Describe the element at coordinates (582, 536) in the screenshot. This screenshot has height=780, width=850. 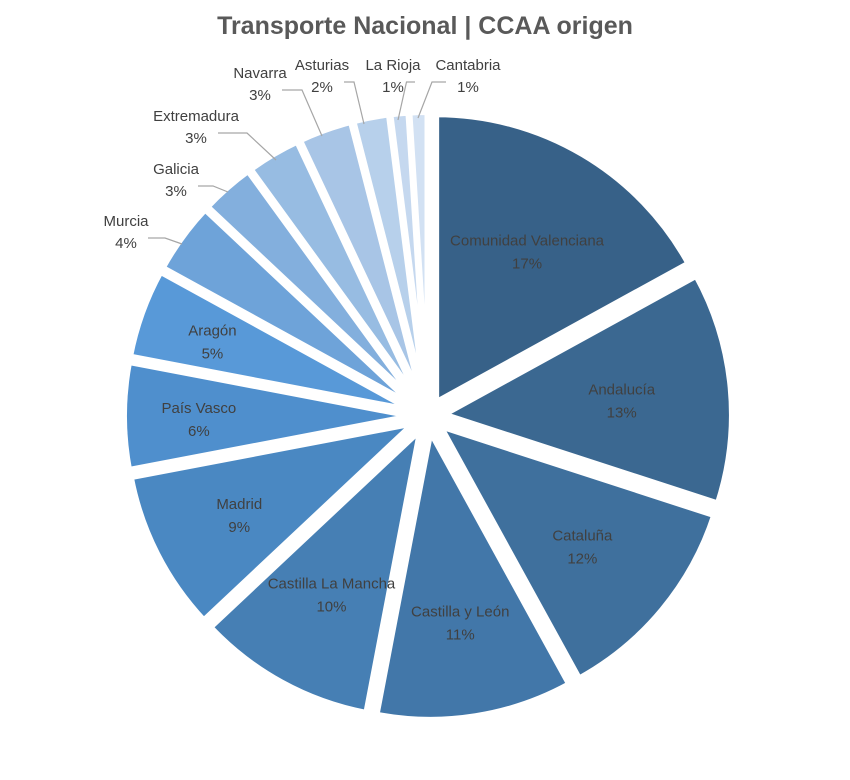
I see `slice-label: Cataluña` at that location.